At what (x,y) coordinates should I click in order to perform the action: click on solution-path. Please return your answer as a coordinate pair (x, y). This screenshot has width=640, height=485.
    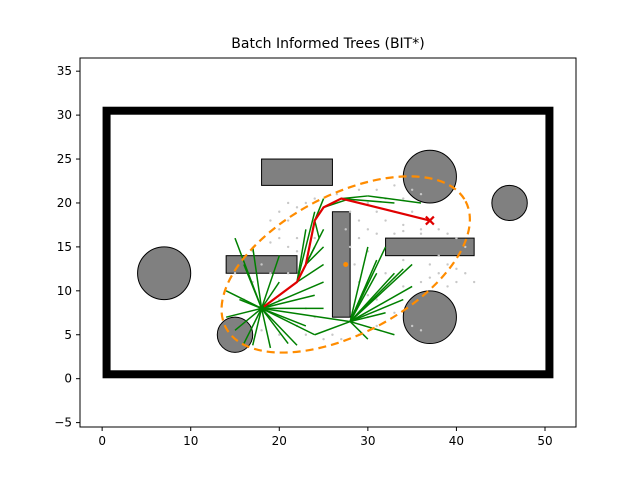
    Looking at the image, I should click on (345, 253).